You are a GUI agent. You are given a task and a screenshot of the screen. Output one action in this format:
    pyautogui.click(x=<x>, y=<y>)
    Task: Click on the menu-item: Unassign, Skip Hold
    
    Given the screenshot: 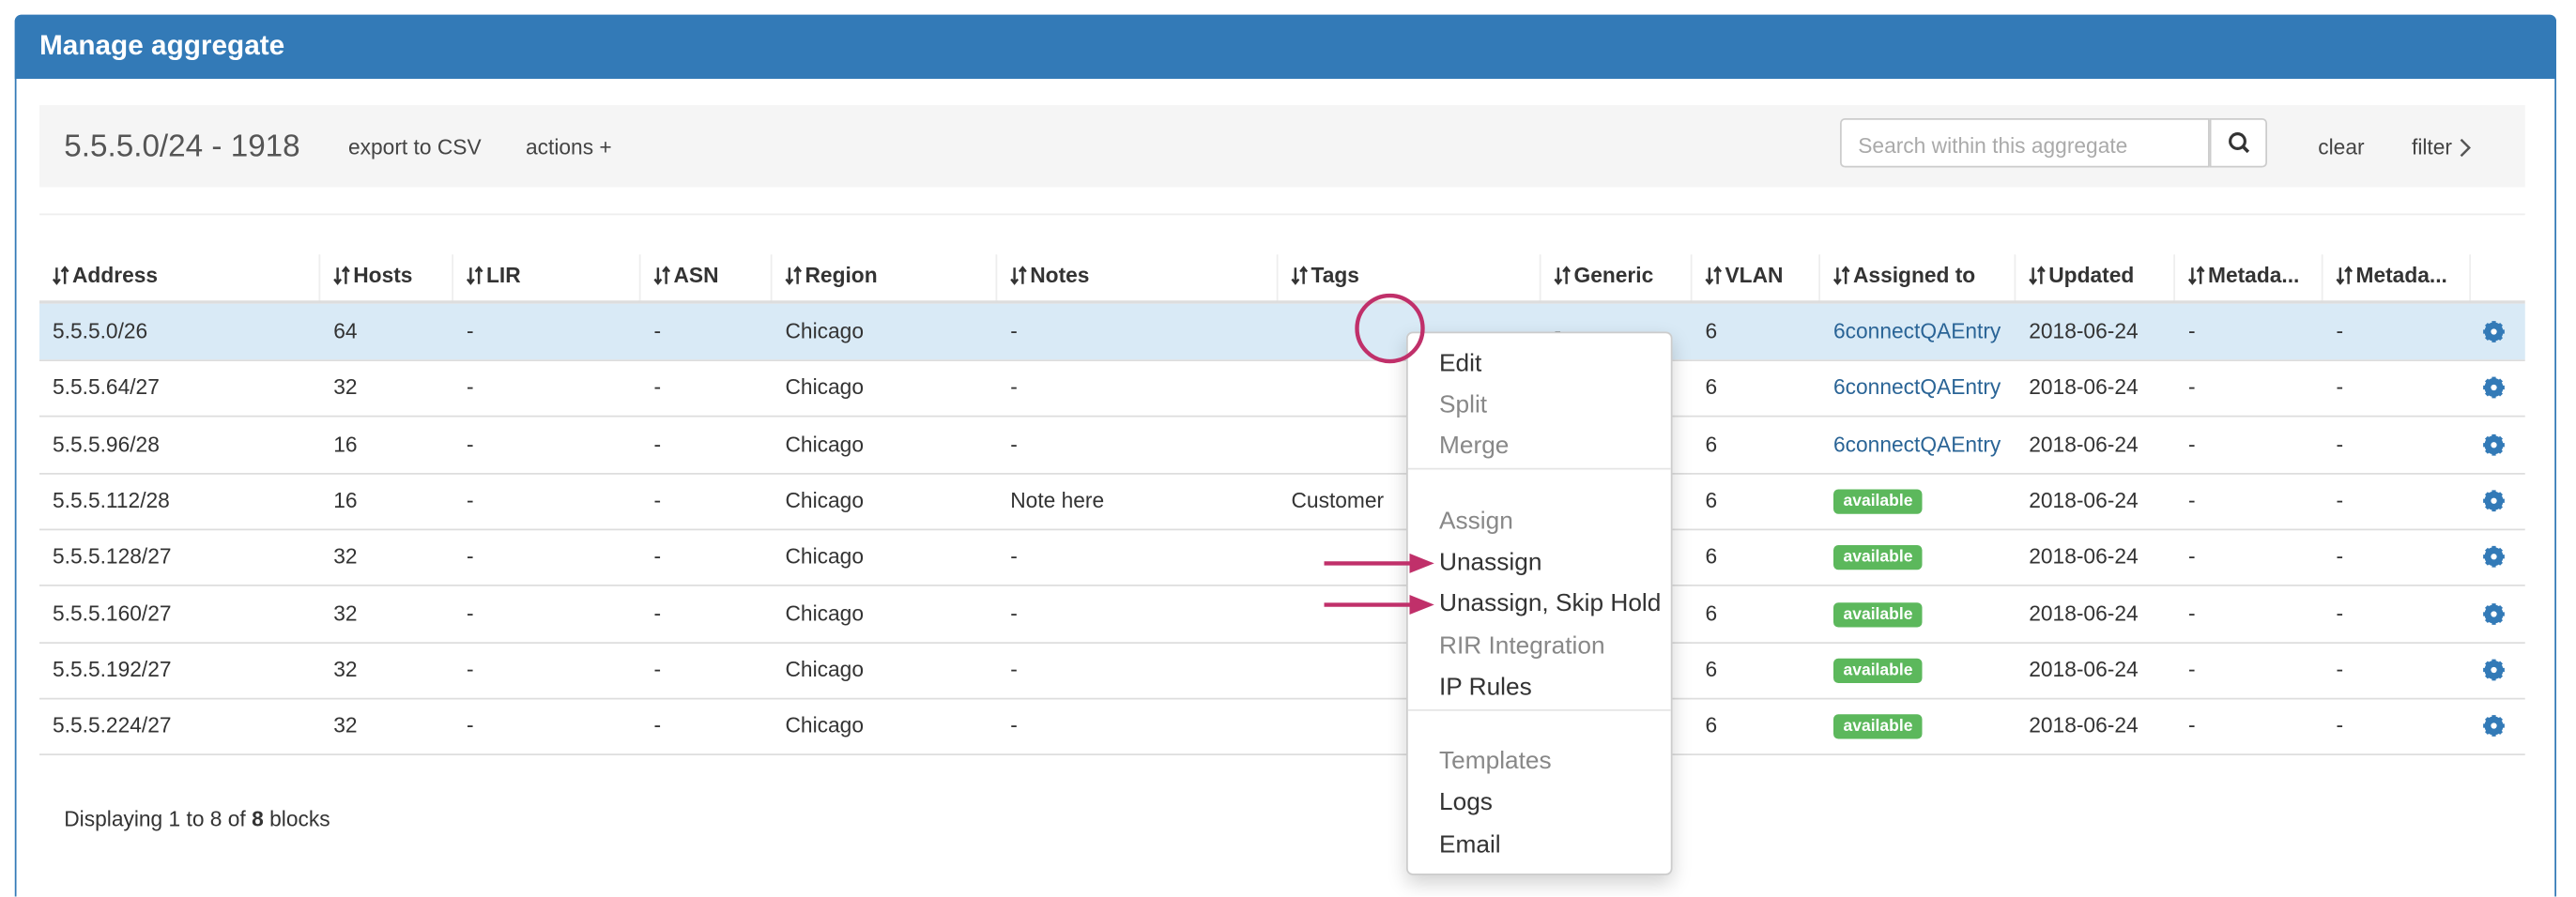 What is the action you would take?
    pyautogui.click(x=1551, y=604)
    